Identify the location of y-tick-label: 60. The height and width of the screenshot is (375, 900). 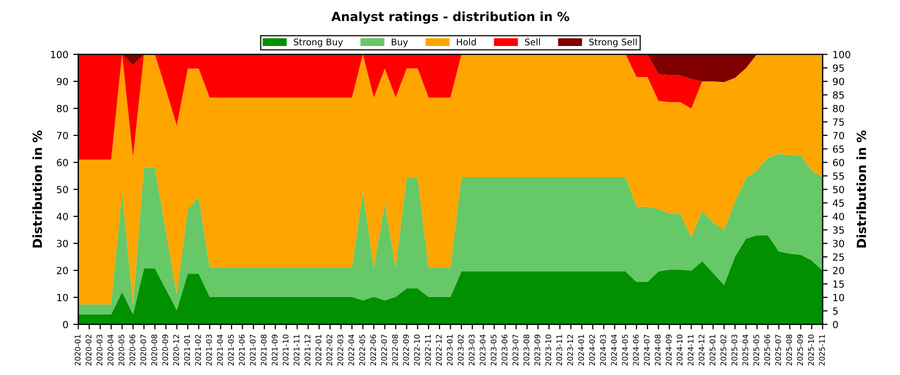
(62, 162).